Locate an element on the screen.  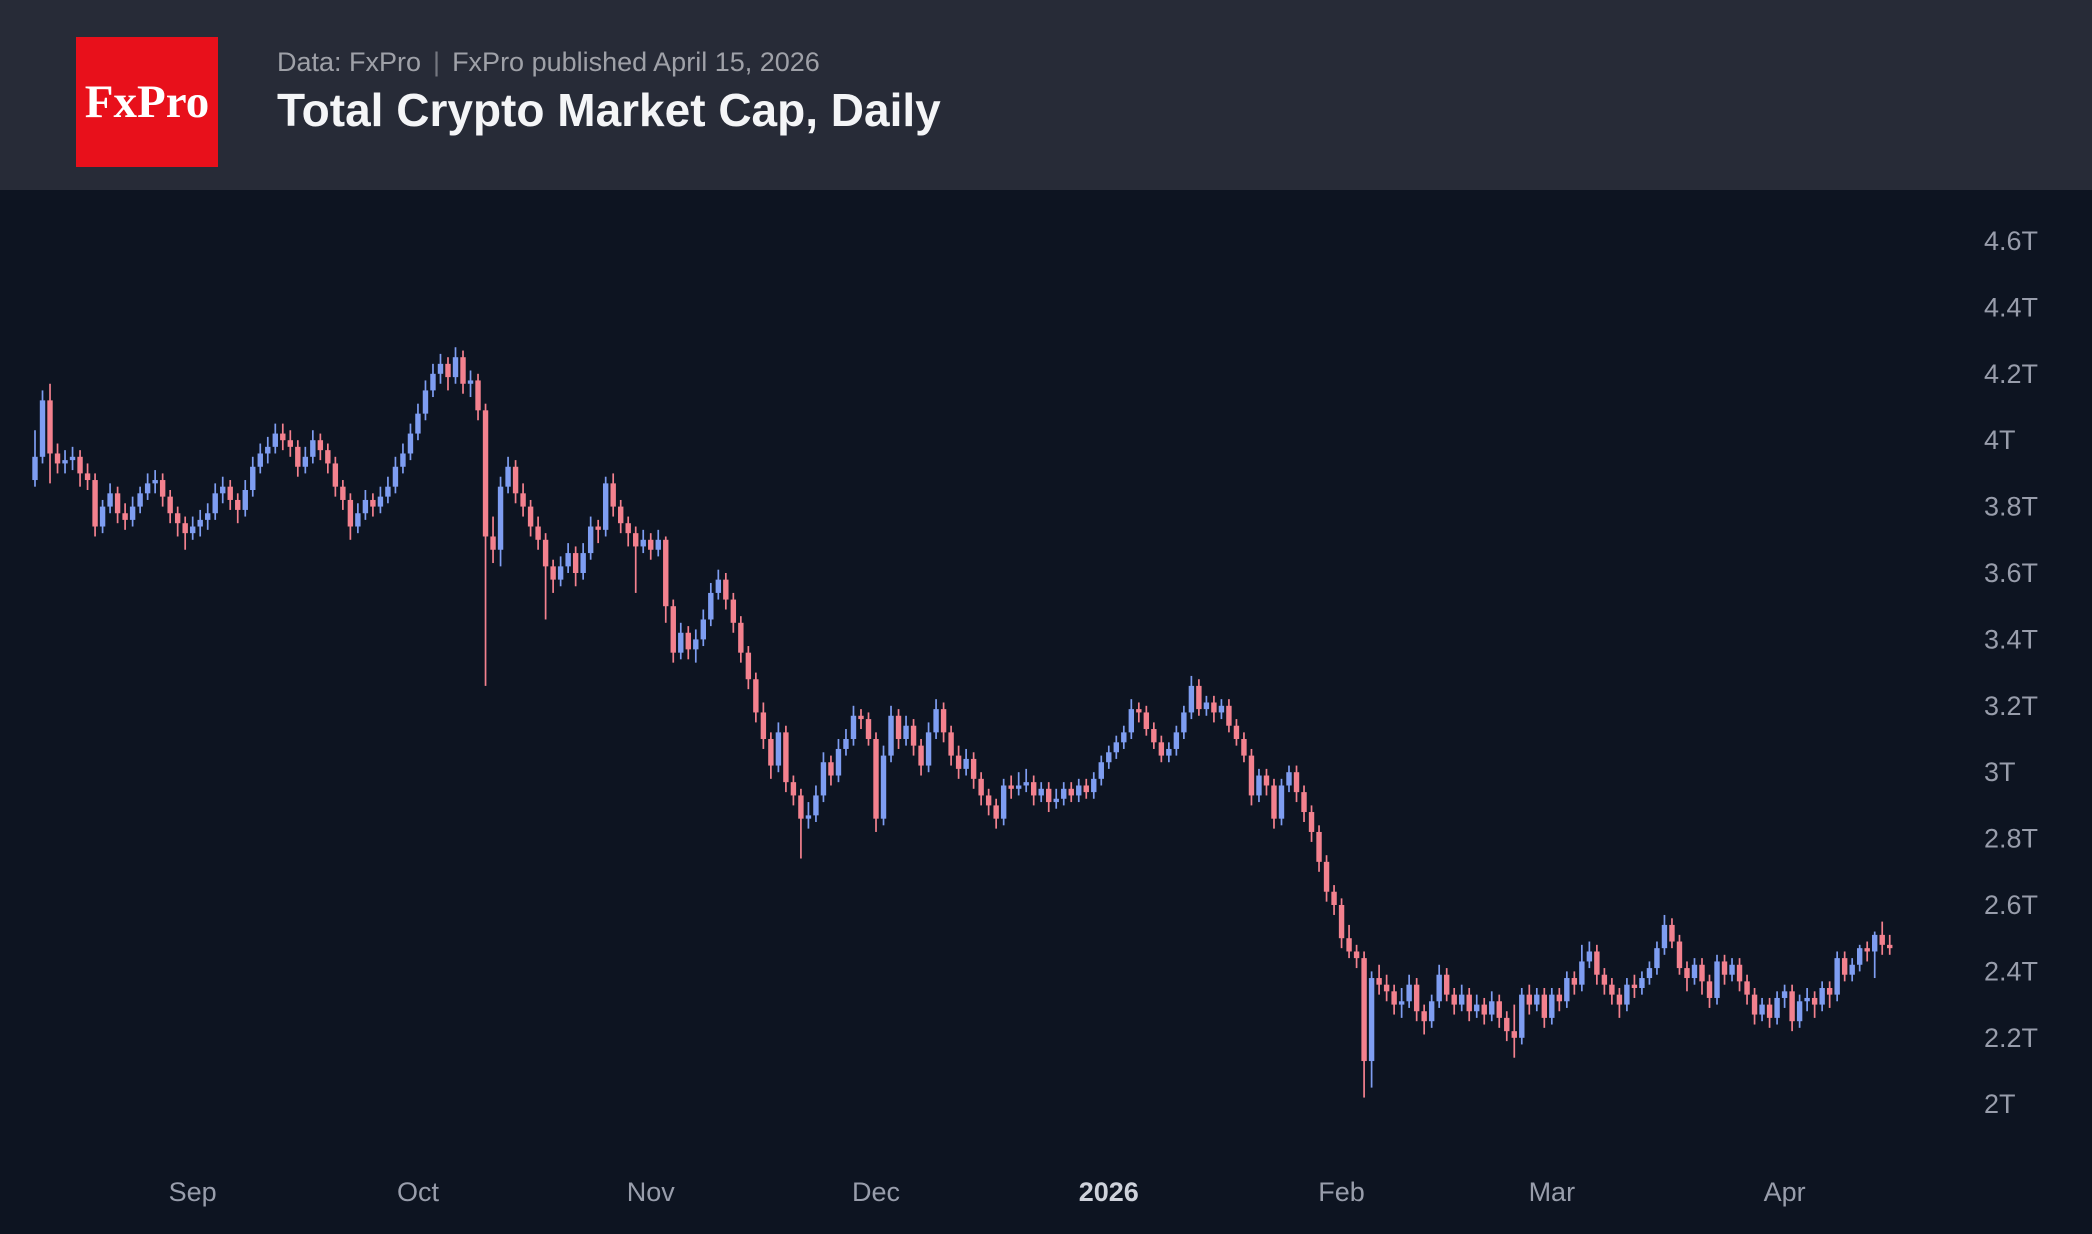
y-tick-label: 3.4T is located at coordinates (2011, 639).